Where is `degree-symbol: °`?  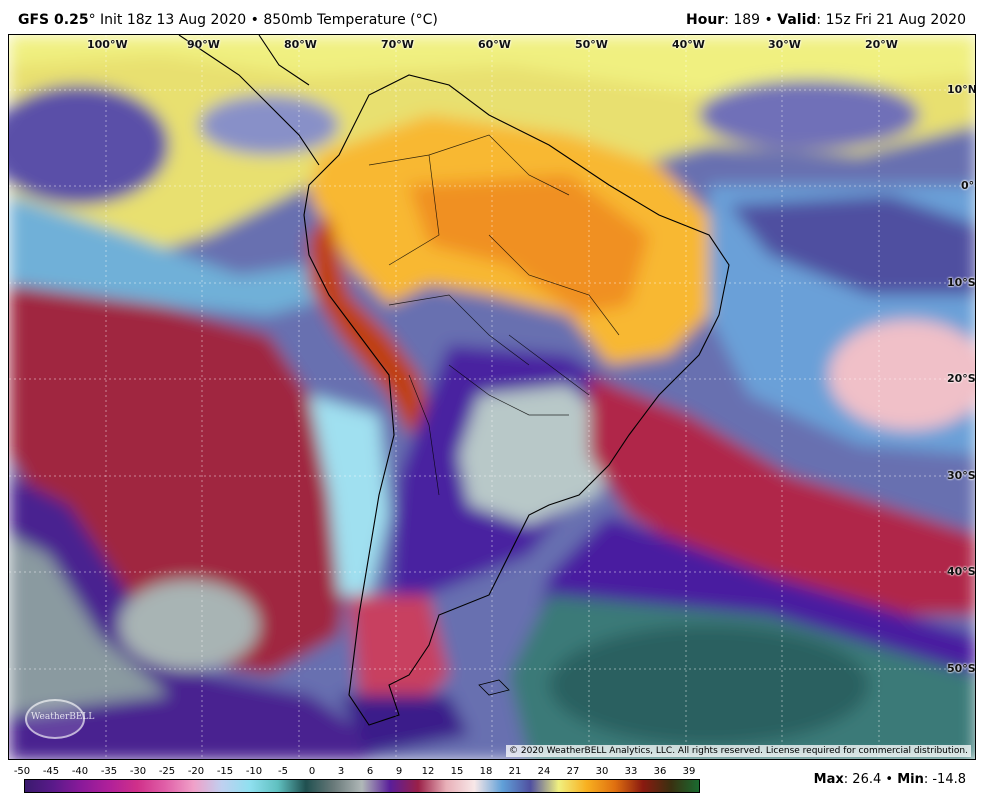
degree-symbol: ° is located at coordinates (92, 20).